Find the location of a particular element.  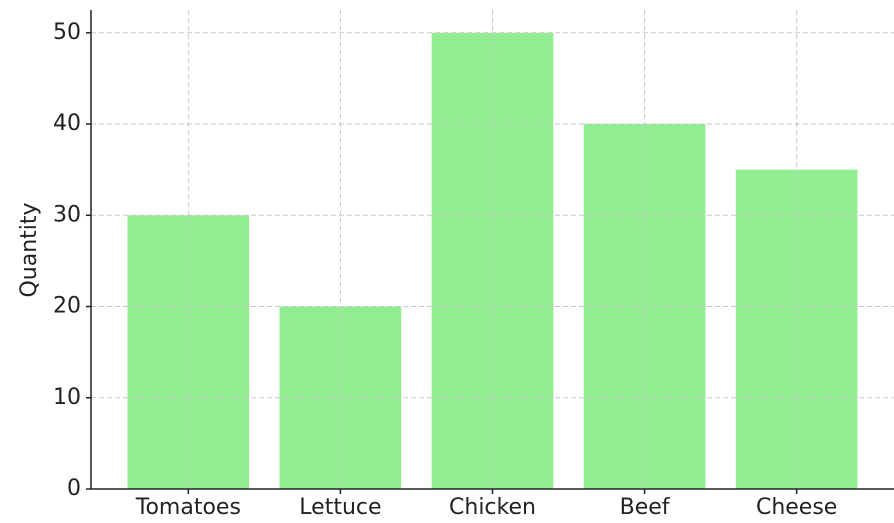

y-tick-label: 0 is located at coordinates (74, 488).